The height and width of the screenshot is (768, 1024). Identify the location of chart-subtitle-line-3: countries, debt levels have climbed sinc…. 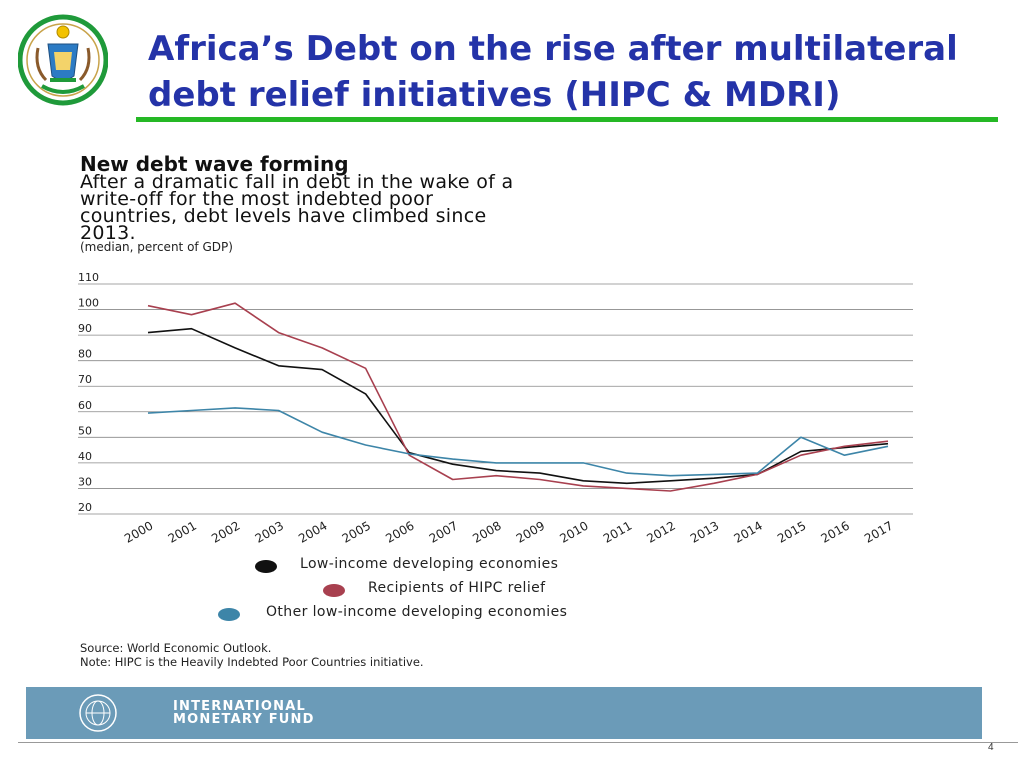
(283, 216).